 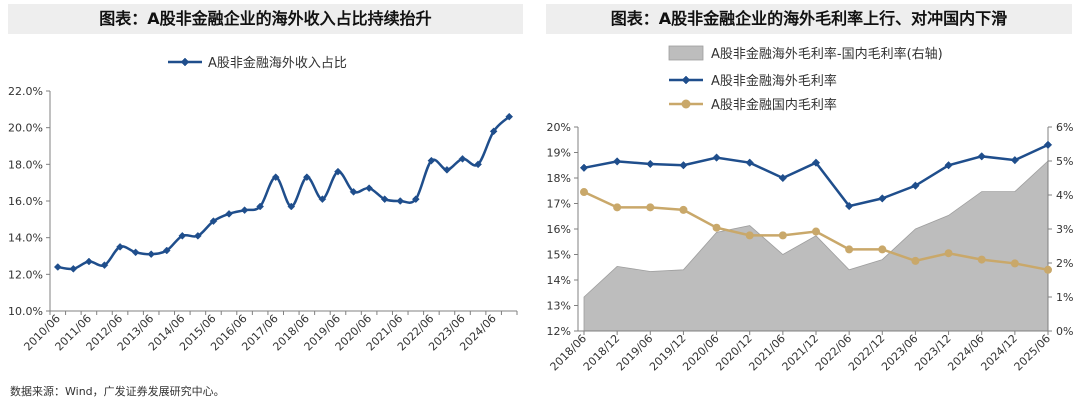 I want to click on chart-2-y2-tick-label: 5%, so click(x=1064, y=161).